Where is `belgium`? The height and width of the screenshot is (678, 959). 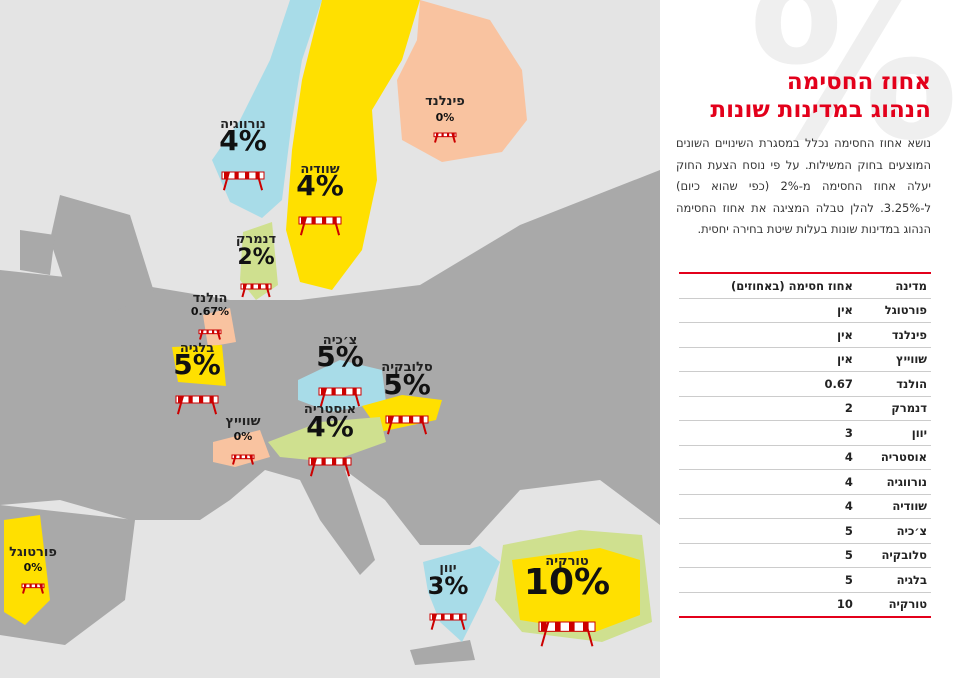 belgium is located at coordinates (199, 365).